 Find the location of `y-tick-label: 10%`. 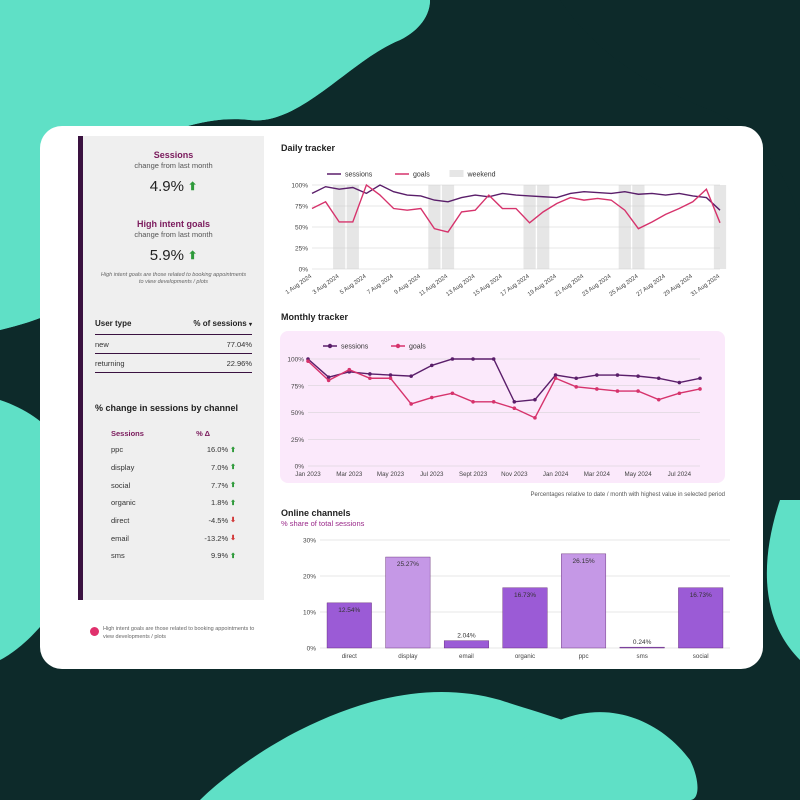

y-tick-label: 10% is located at coordinates (309, 613).